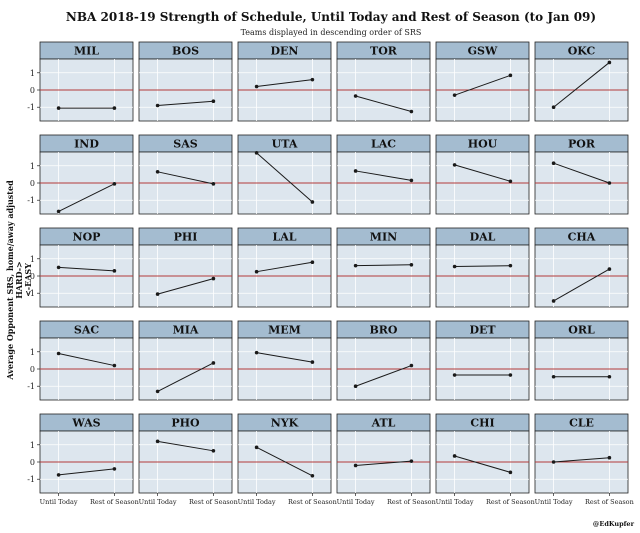 This screenshot has width=640, height=533. What do you see at coordinates (312, 202) in the screenshot?
I see `point-rest-of-season-uta` at bounding box center [312, 202].